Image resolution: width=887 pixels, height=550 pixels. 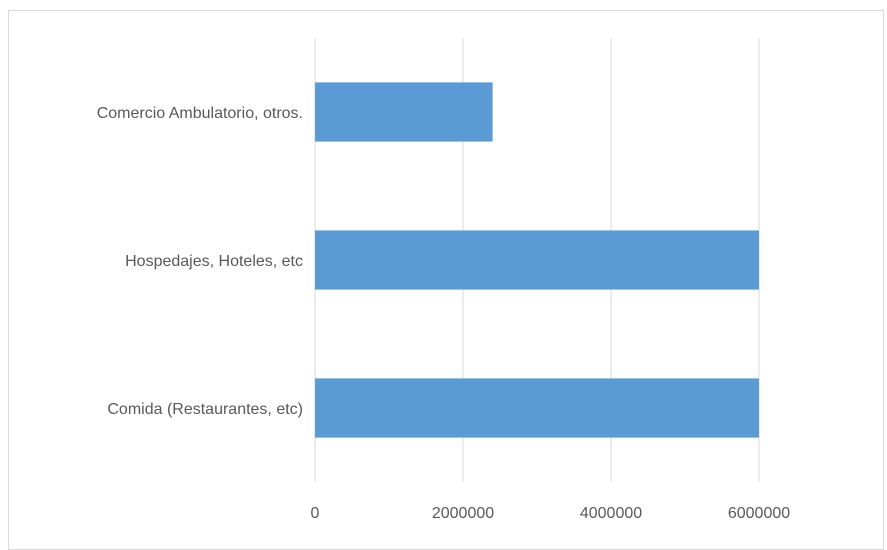 What do you see at coordinates (551, 513) in the screenshot?
I see `x-tick-labels: 0 2000000 4000000 6000000` at bounding box center [551, 513].